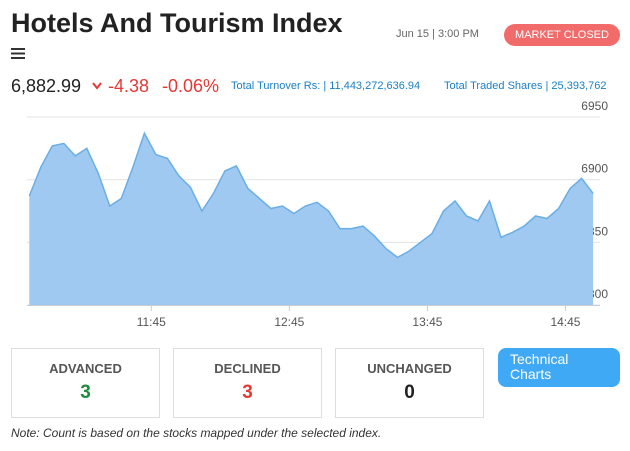 This screenshot has height=451, width=630. What do you see at coordinates (326, 86) in the screenshot?
I see `turnover: Total Turnover Rs: | 11,443,272,636.94` at bounding box center [326, 86].